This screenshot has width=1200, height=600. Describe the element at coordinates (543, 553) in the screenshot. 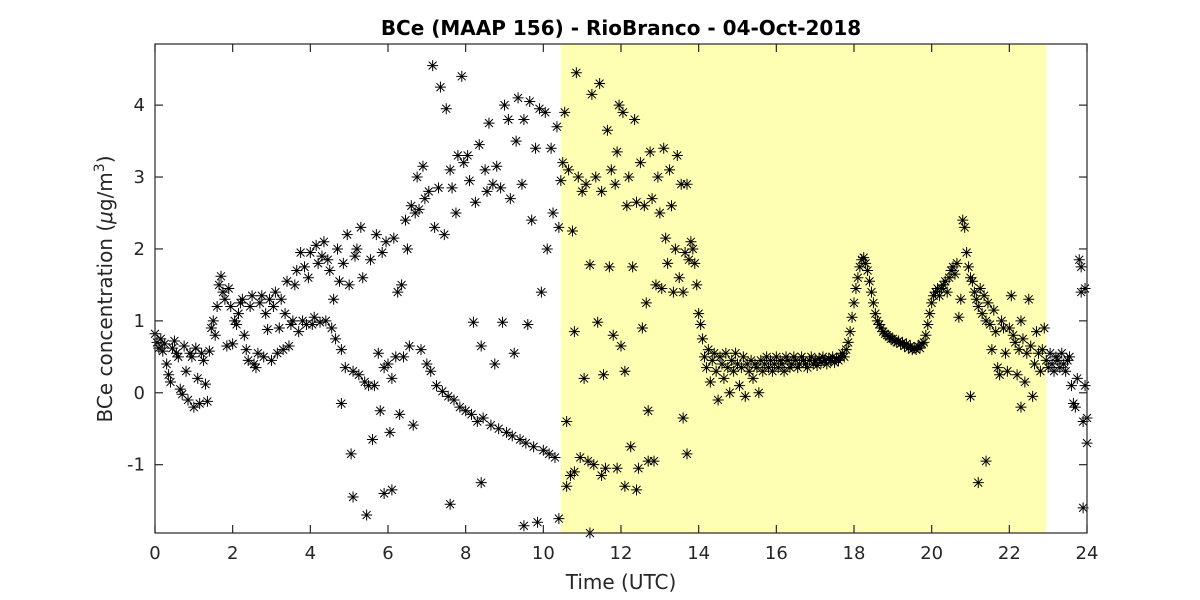

I see `x-tick-label: 10` at that location.